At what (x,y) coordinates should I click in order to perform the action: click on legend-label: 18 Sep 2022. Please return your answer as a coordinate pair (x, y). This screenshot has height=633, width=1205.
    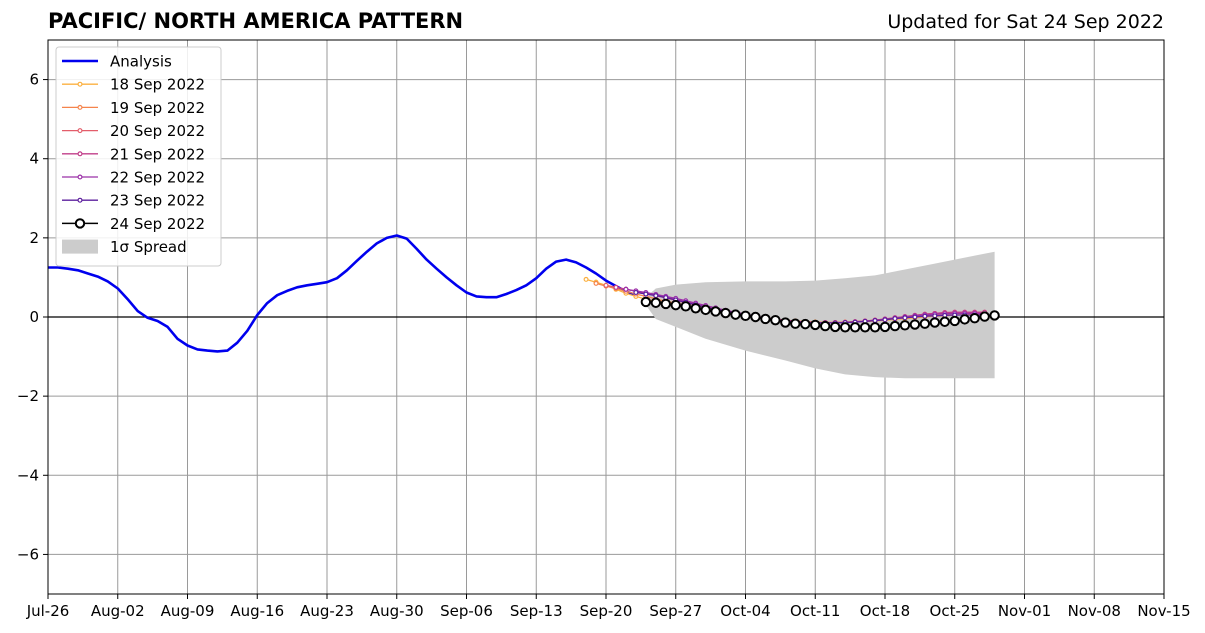
    Looking at the image, I should click on (157, 85).